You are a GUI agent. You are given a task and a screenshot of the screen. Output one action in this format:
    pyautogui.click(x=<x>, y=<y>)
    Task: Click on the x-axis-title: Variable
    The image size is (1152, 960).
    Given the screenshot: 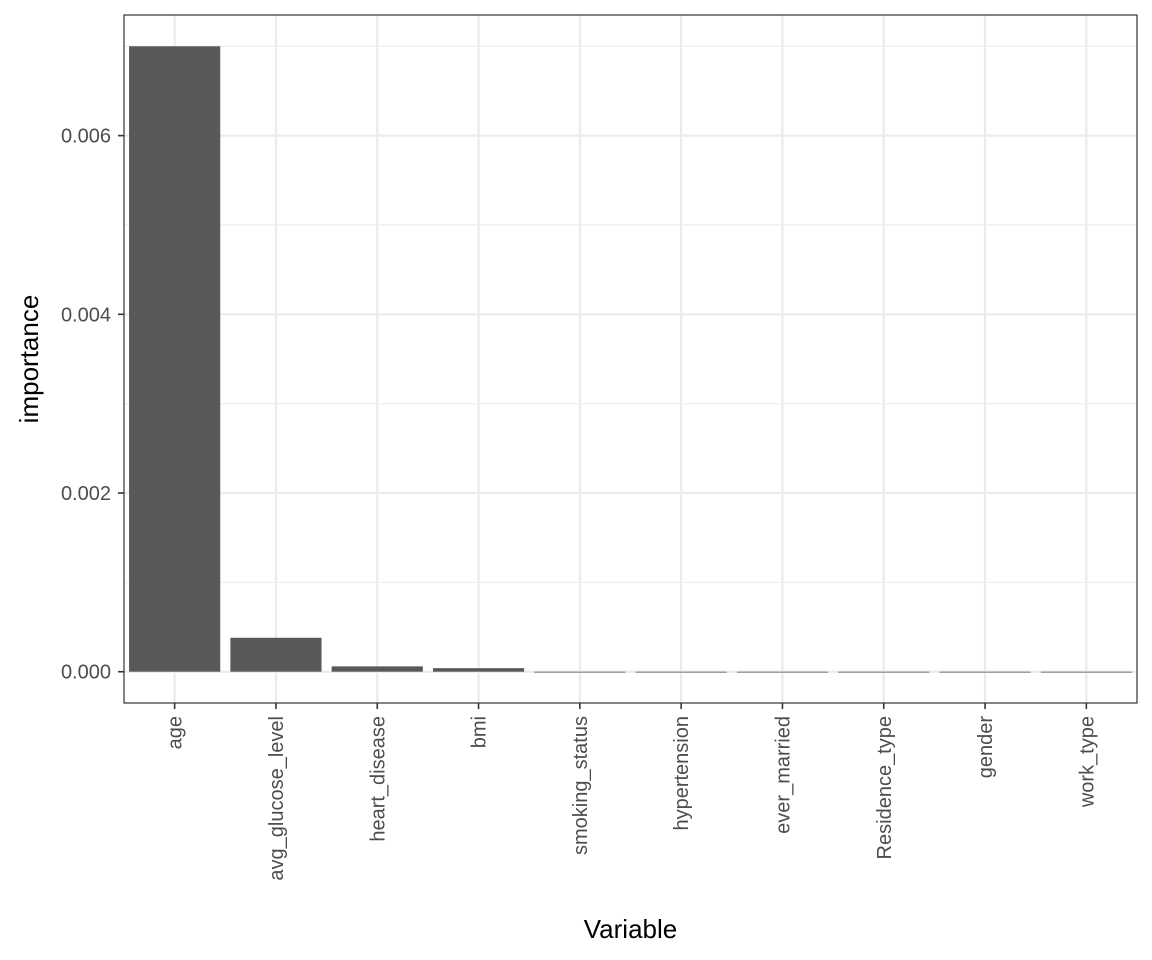 What is the action you would take?
    pyautogui.click(x=630, y=929)
    